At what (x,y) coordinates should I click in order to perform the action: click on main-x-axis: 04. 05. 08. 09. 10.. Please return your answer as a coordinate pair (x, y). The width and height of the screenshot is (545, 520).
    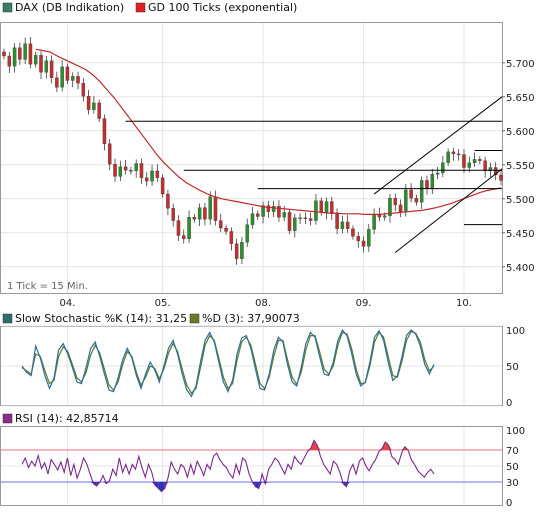
    Looking at the image, I should click on (265, 303).